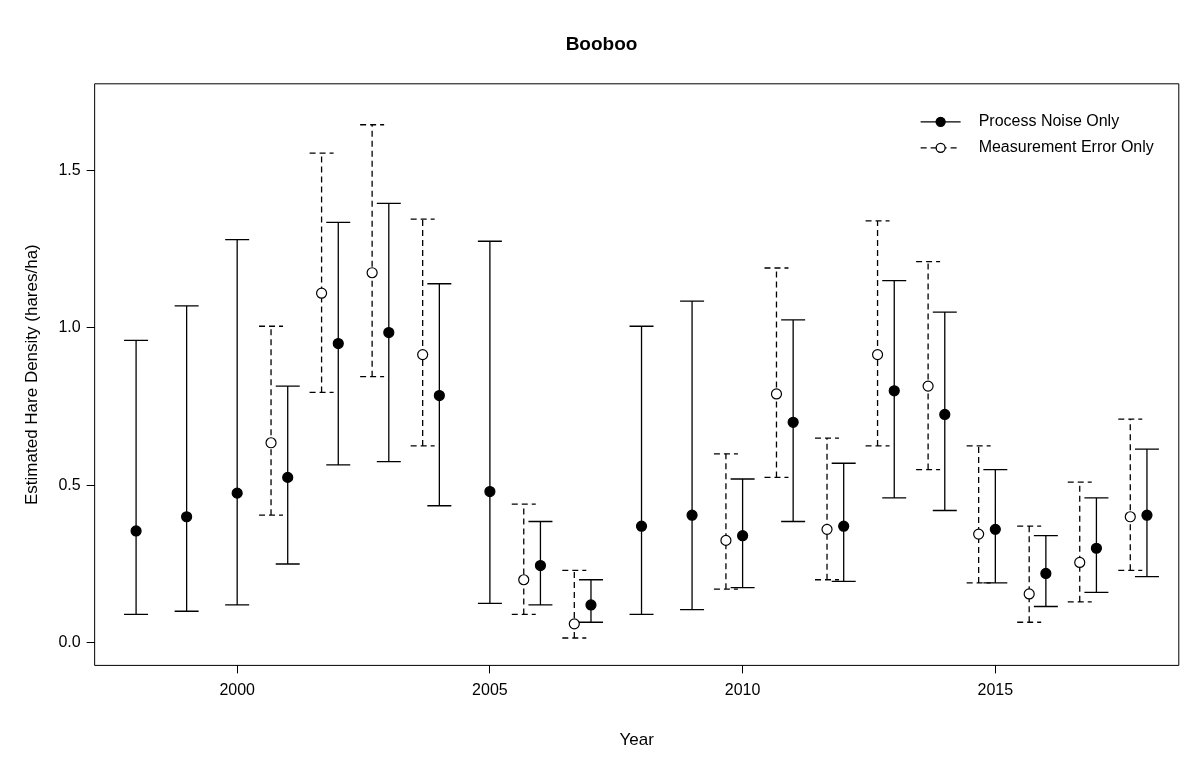  I want to click on x-tick-label: 2010, so click(742, 690).